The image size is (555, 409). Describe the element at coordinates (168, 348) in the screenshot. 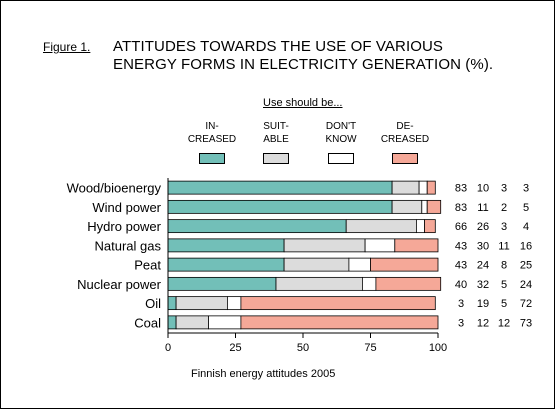

I see `x-tick-label: 0` at that location.